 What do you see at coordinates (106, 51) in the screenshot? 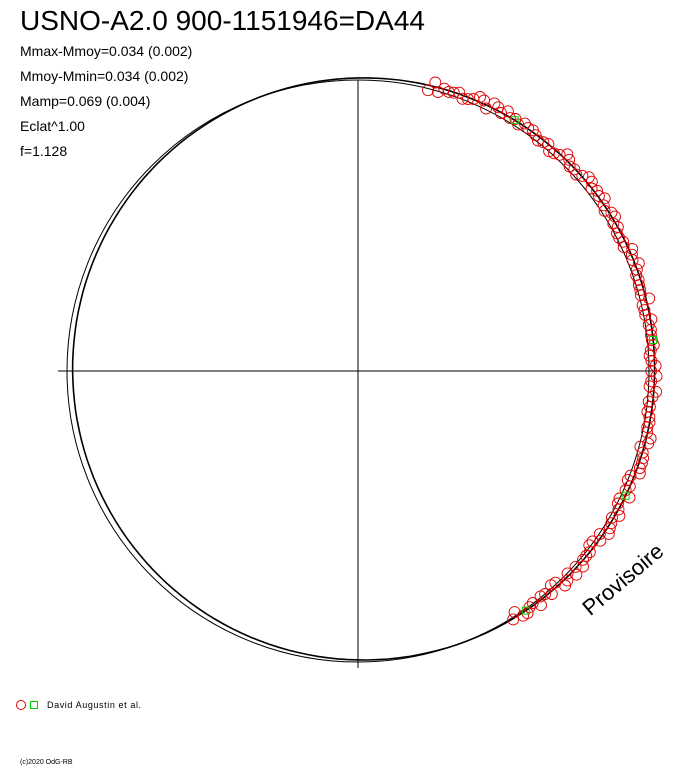
I see `stat-mmax-mmoy: Mmax-Mmoy=0.034 (0.002)` at bounding box center [106, 51].